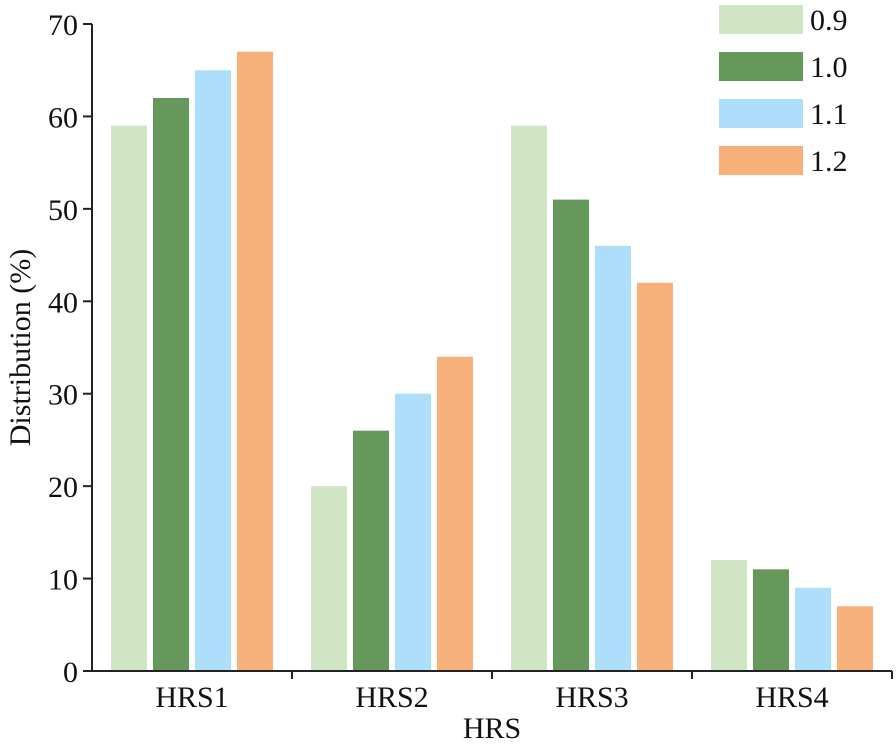 The width and height of the screenshot is (896, 750). I want to click on y-tick-label: 20, so click(63, 487).